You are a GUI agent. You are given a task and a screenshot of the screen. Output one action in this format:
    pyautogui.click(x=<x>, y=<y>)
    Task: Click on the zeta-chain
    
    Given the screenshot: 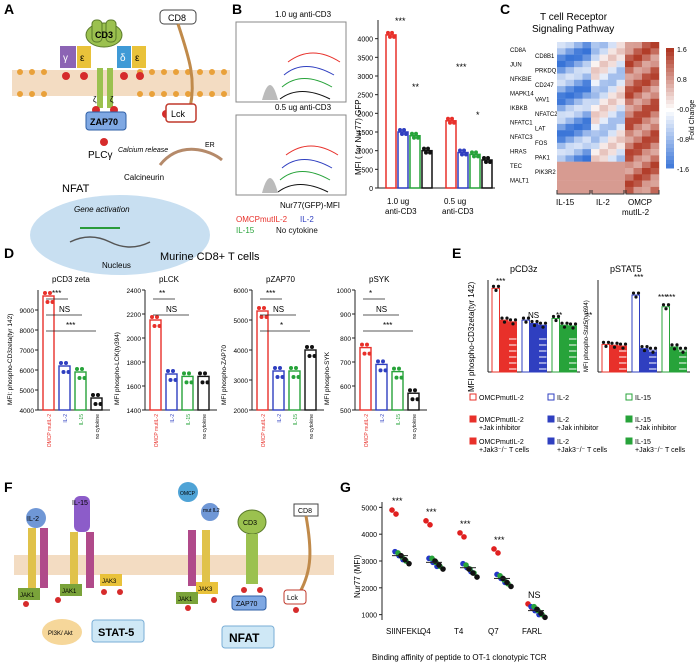 What is the action you would take?
    pyautogui.click(x=100, y=88)
    